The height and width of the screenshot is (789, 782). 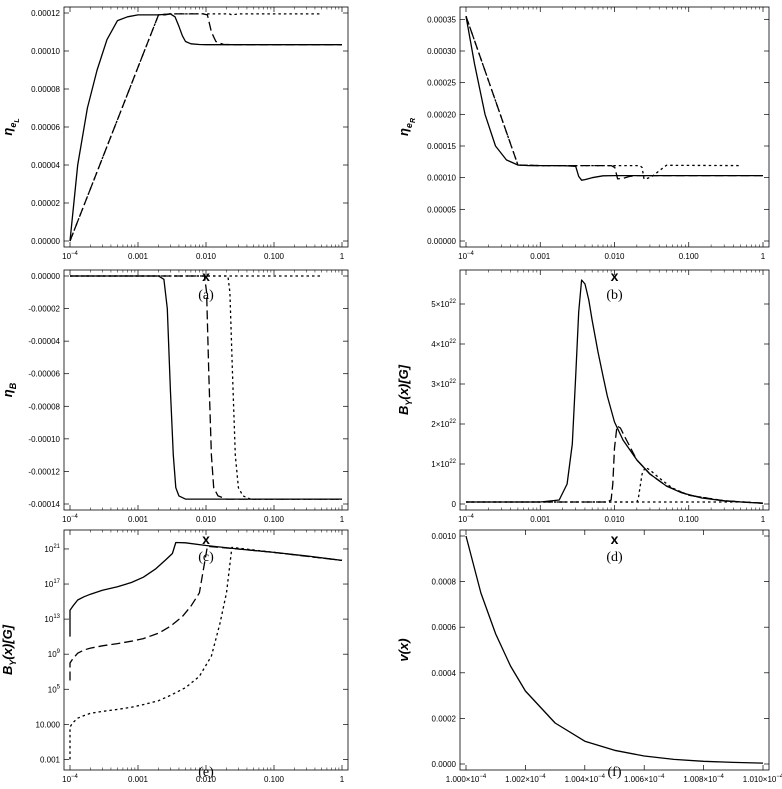 I want to click on y-tick-label-main: 0.00004, so click(x=45, y=165).